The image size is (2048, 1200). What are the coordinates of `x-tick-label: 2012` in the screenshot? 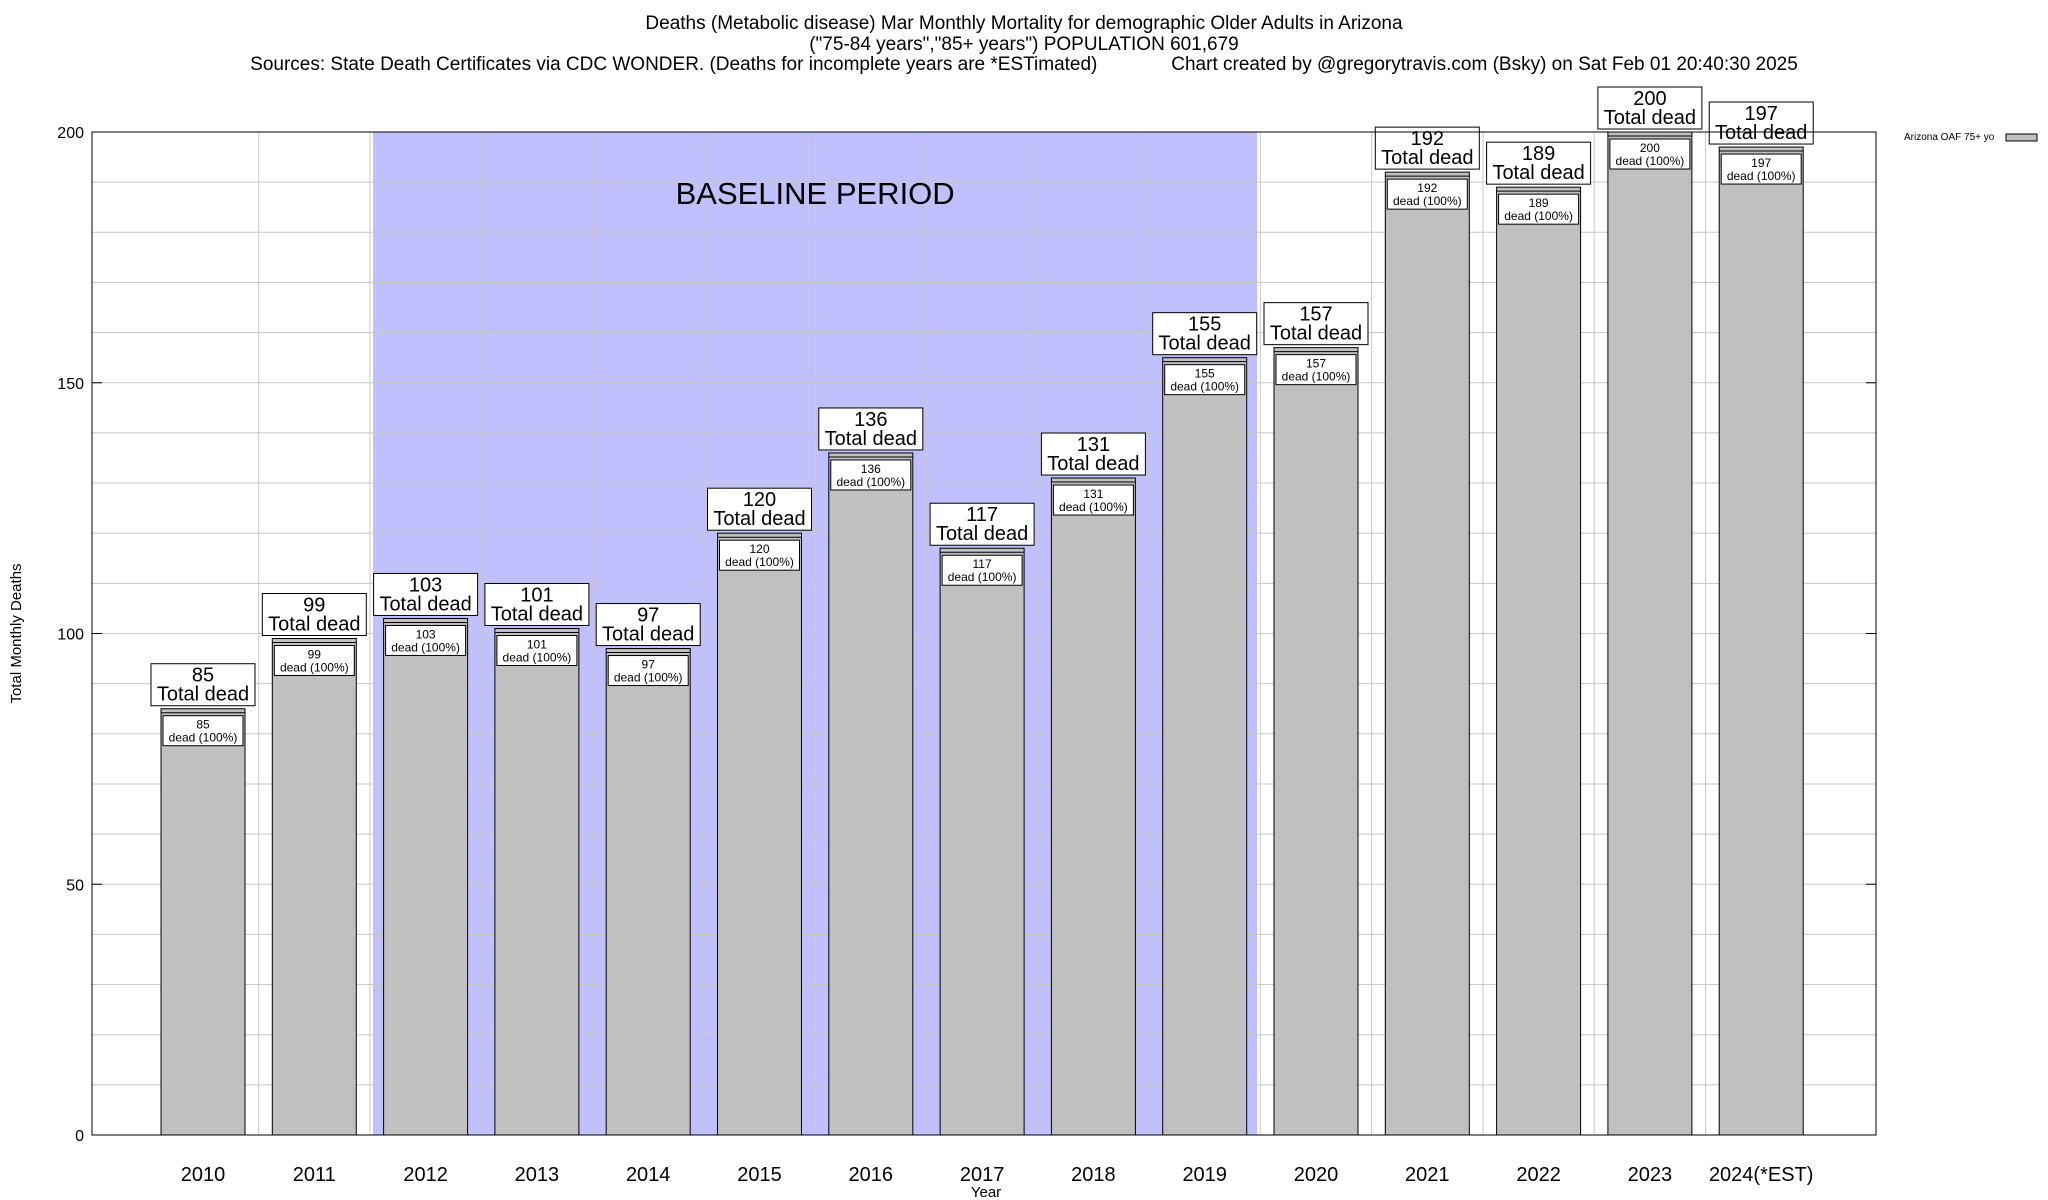 It's located at (425, 1175).